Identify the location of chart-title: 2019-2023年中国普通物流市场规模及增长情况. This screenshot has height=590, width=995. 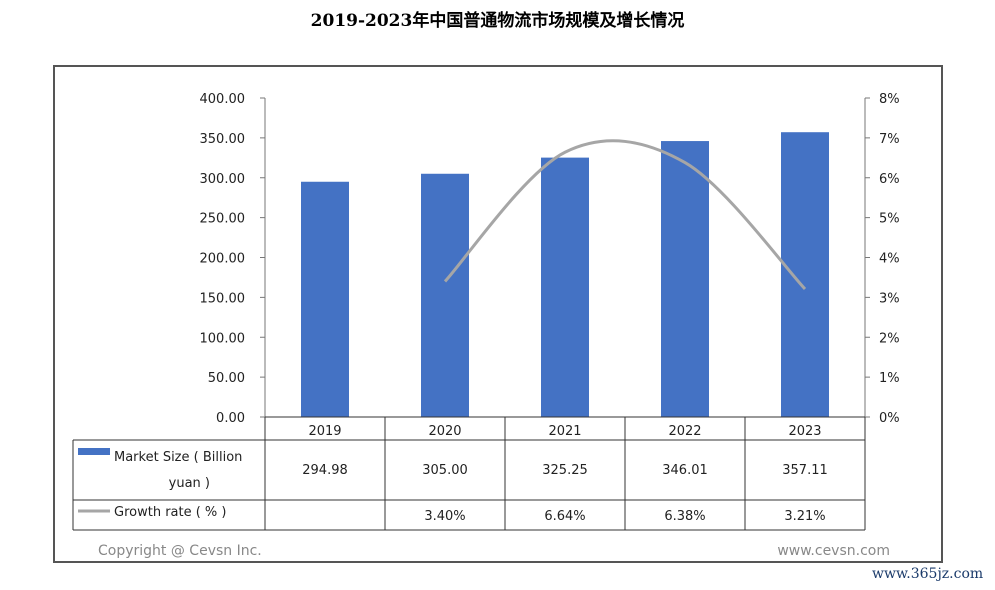
(497, 21).